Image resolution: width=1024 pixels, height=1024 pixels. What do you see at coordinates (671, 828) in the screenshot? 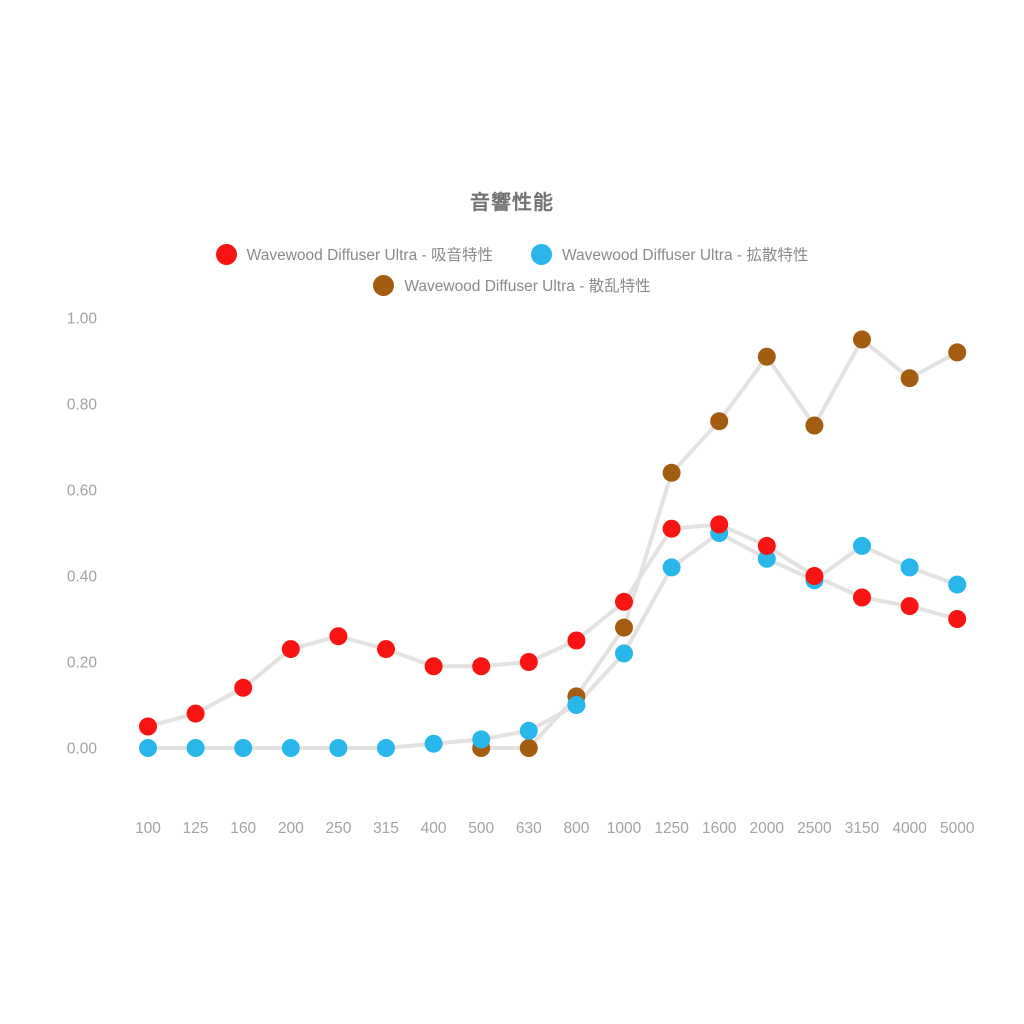
I see `x-axis-tick-label: 1250` at bounding box center [671, 828].